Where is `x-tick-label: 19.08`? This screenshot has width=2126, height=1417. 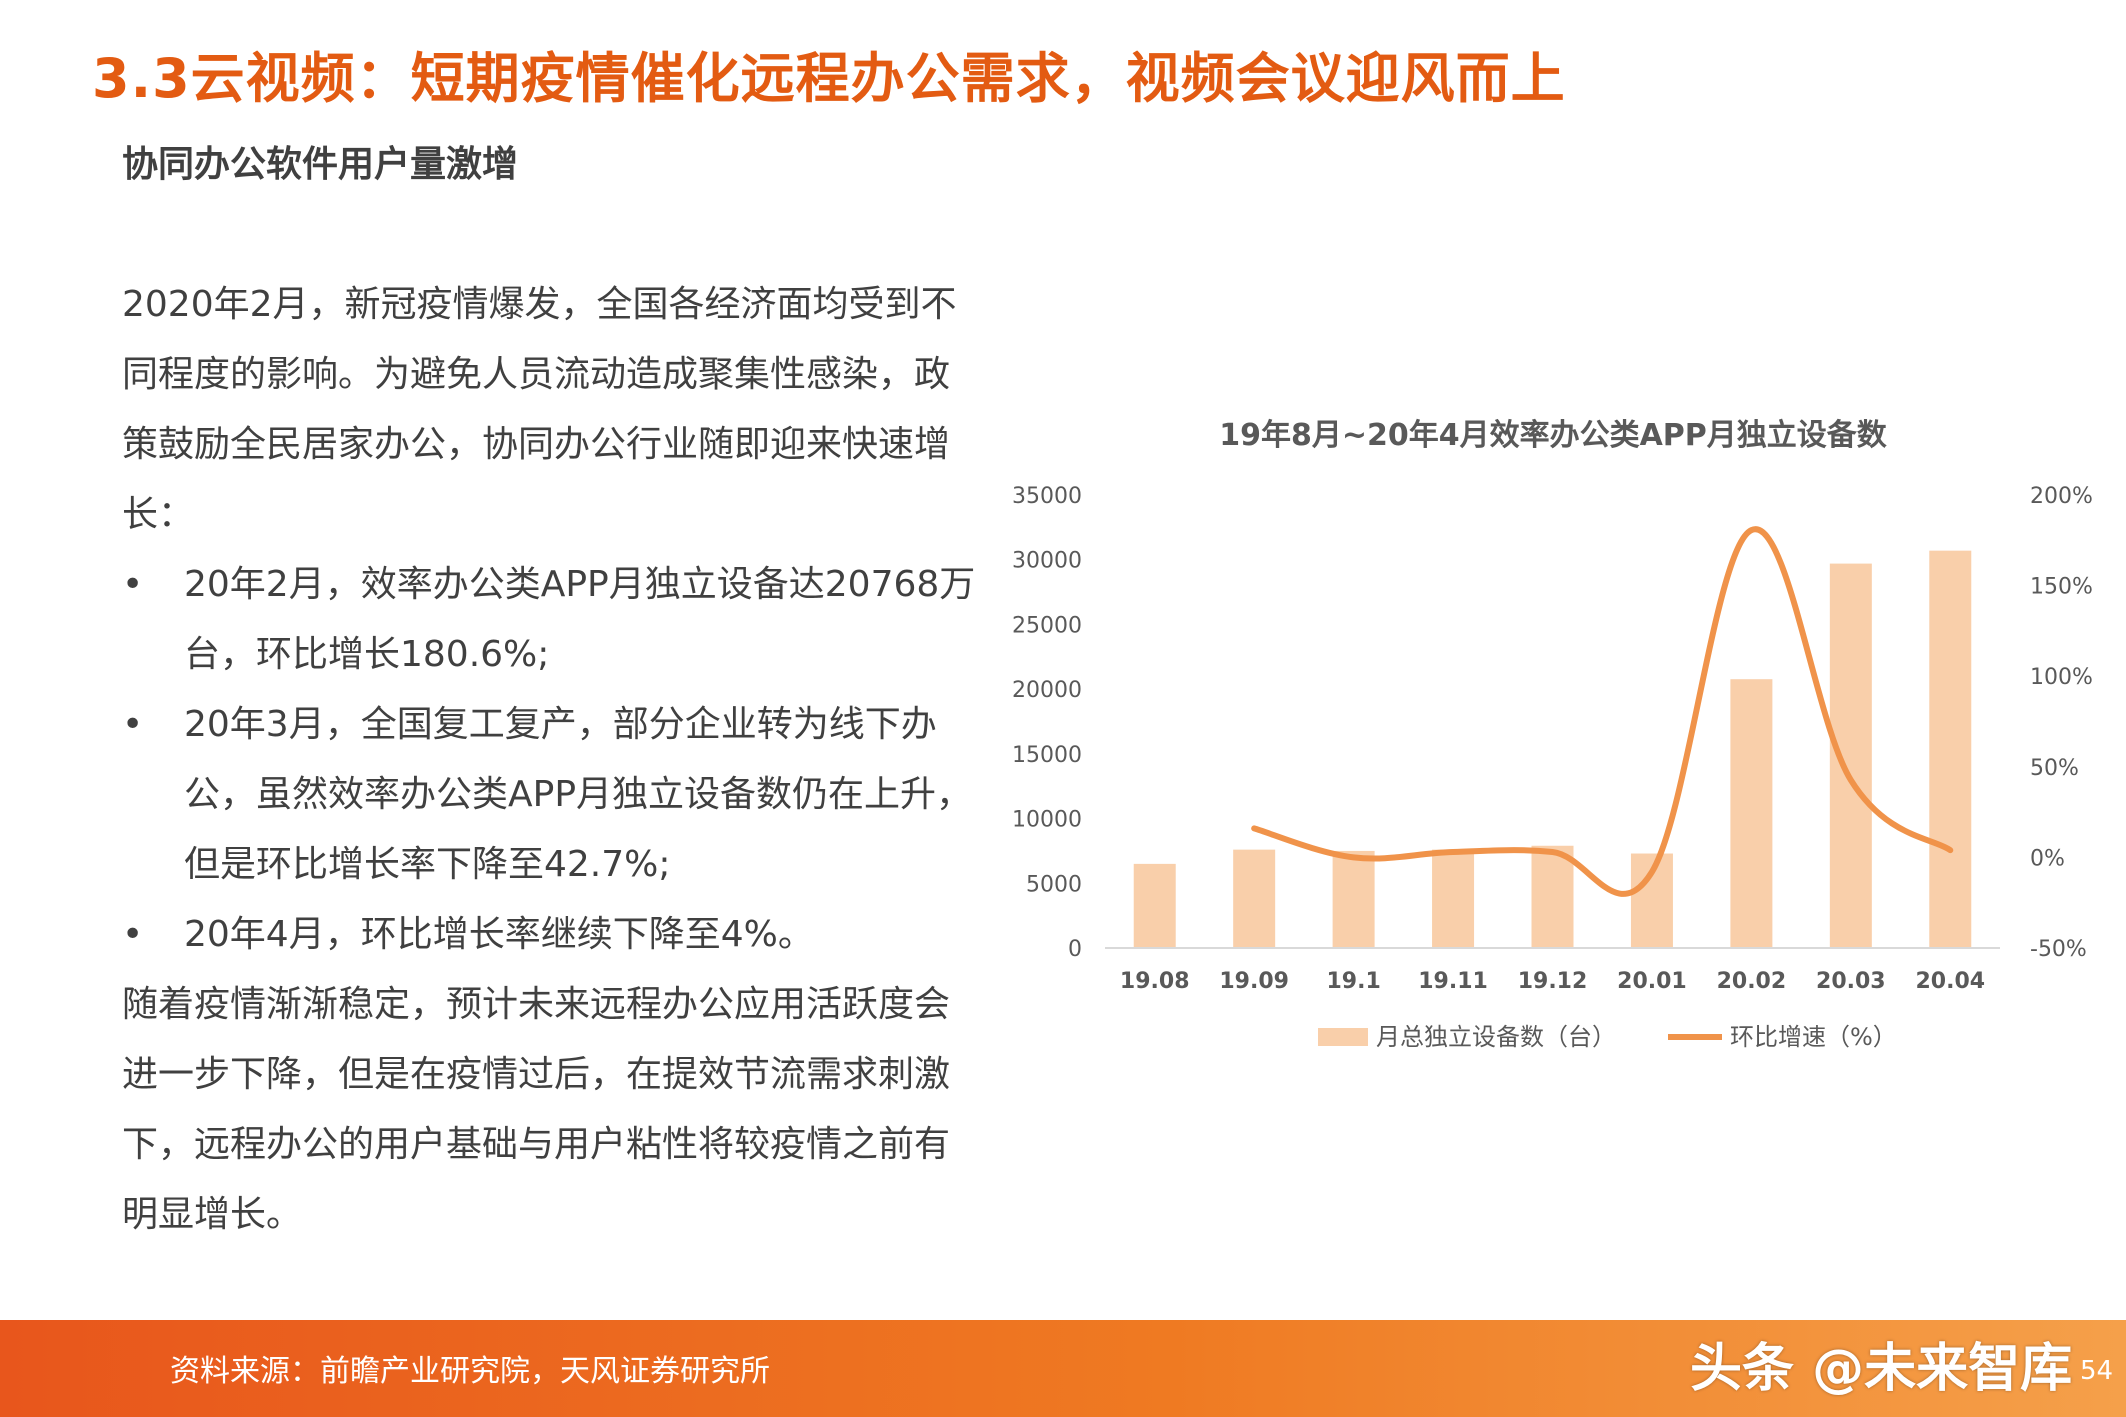
x-tick-label: 19.08 is located at coordinates (1155, 981).